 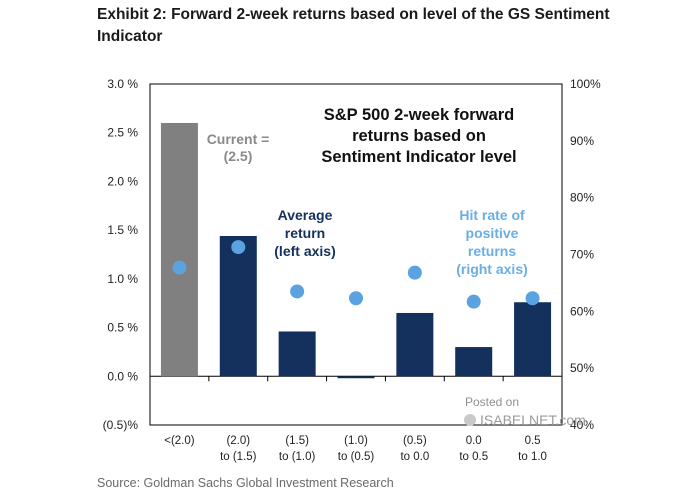 I want to click on right-axis-ticks: 40% 50% 60% 70% 80% 90% 100%, so click(x=585, y=254).